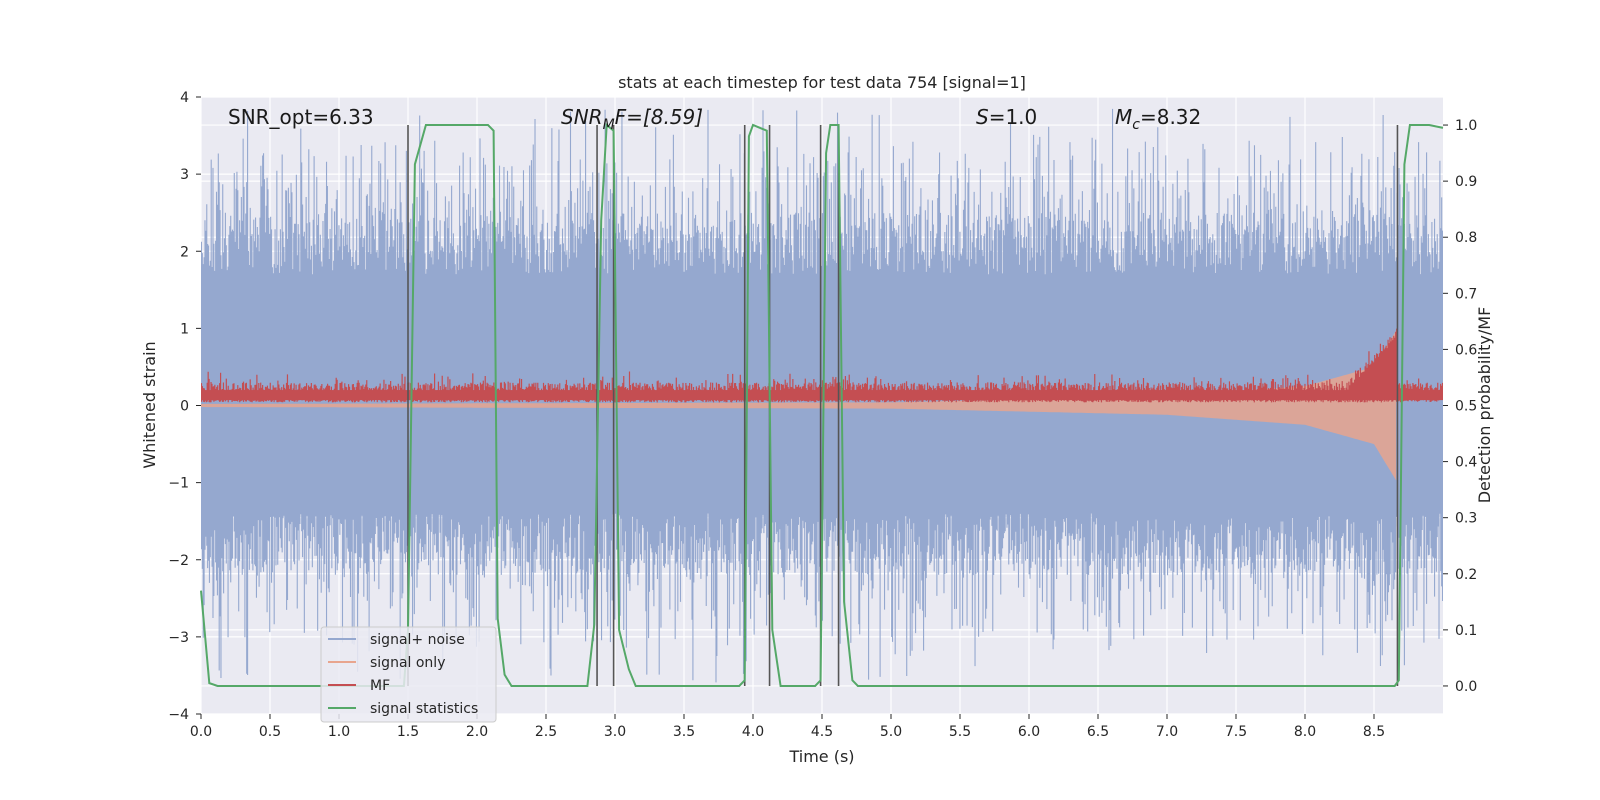 The image size is (1600, 800). What do you see at coordinates (1098, 732) in the screenshot?
I see `x-tick-label-13: 6.5` at bounding box center [1098, 732].